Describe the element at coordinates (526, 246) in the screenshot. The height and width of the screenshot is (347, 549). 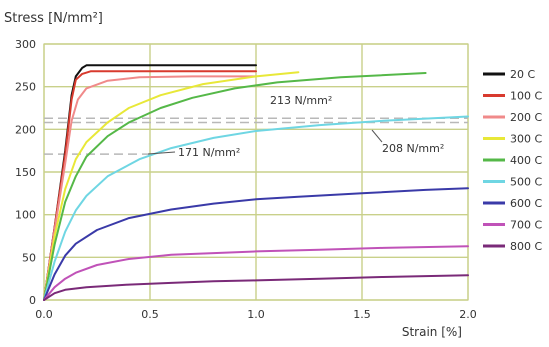
I see `legend-entry: 800 C` at that location.